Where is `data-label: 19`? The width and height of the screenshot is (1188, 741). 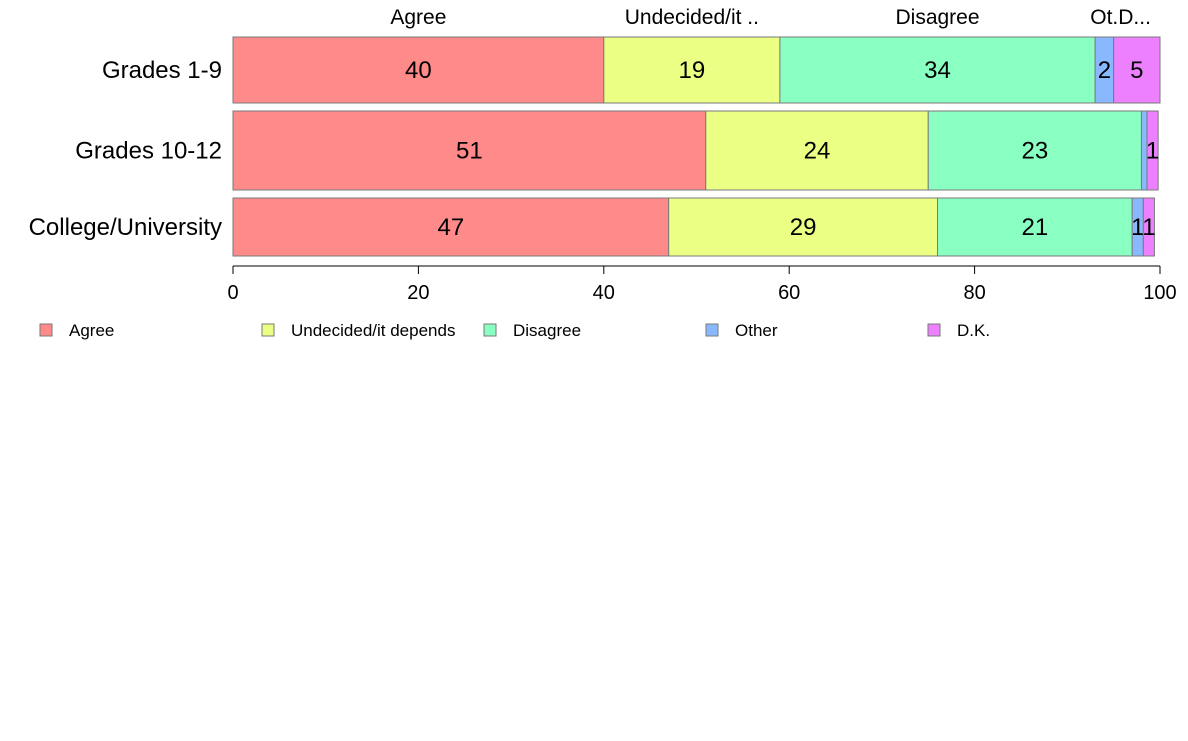 data-label: 19 is located at coordinates (692, 70).